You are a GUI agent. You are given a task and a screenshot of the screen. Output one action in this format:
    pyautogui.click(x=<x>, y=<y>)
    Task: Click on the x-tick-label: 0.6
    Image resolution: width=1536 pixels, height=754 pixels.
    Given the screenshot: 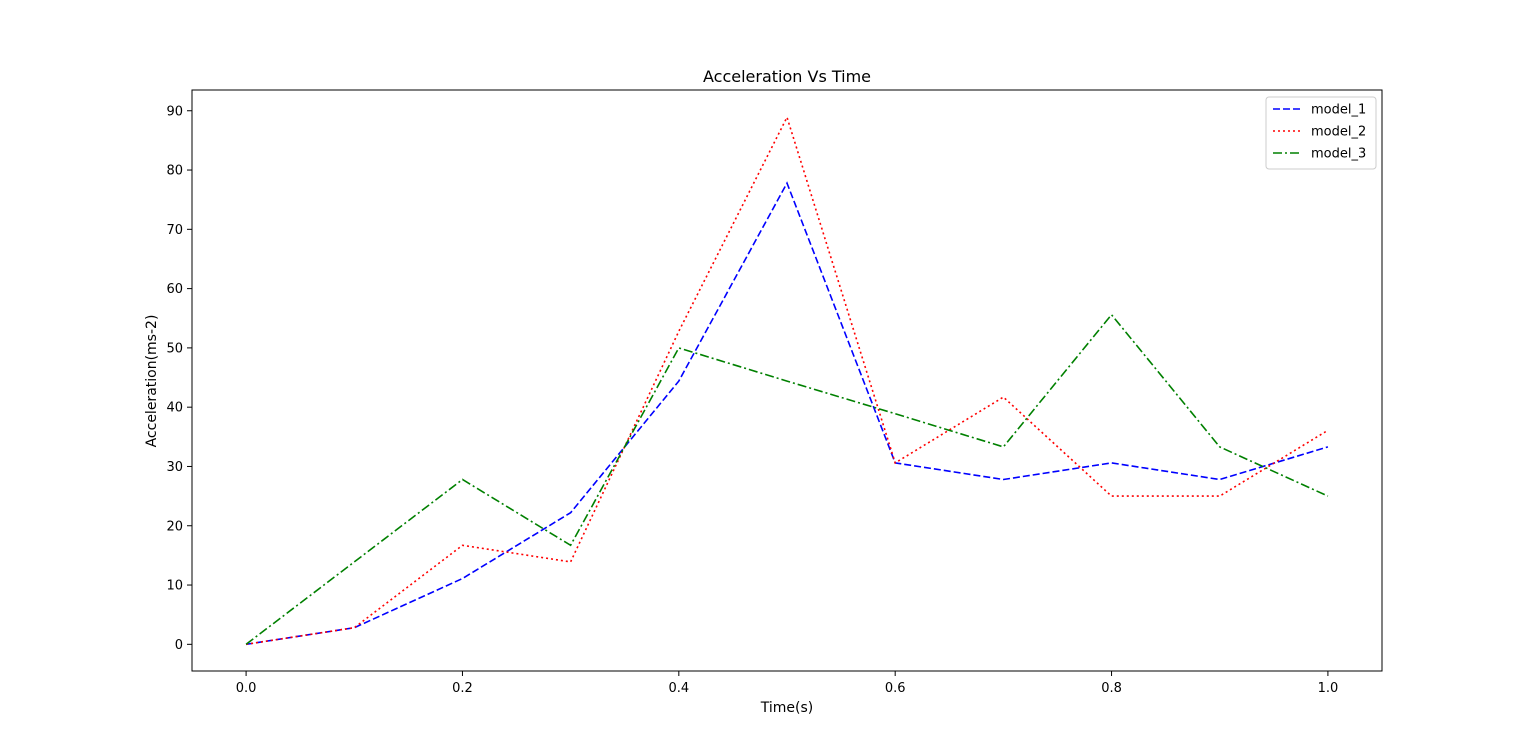 What is the action you would take?
    pyautogui.click(x=895, y=688)
    